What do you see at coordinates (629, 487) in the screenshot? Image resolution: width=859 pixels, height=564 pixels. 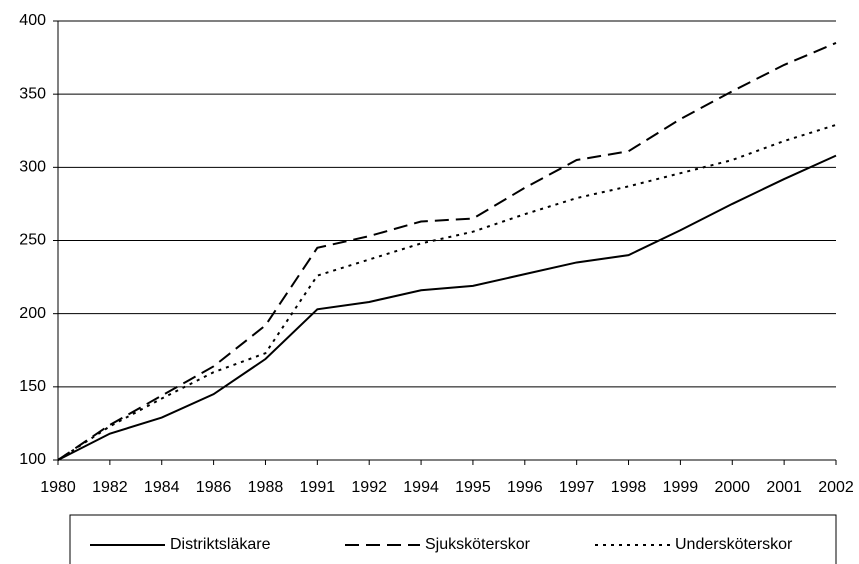 I see `x-tick-label: 1998` at bounding box center [629, 487].